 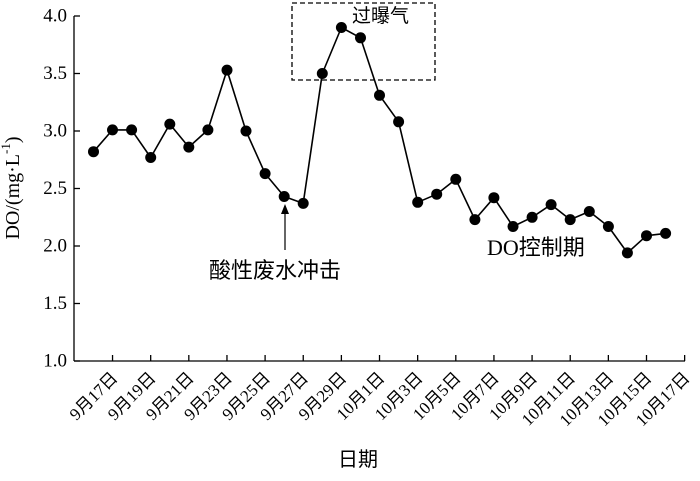 What do you see at coordinates (55, 246) in the screenshot?
I see `y-tick-label: 2.0` at bounding box center [55, 246].